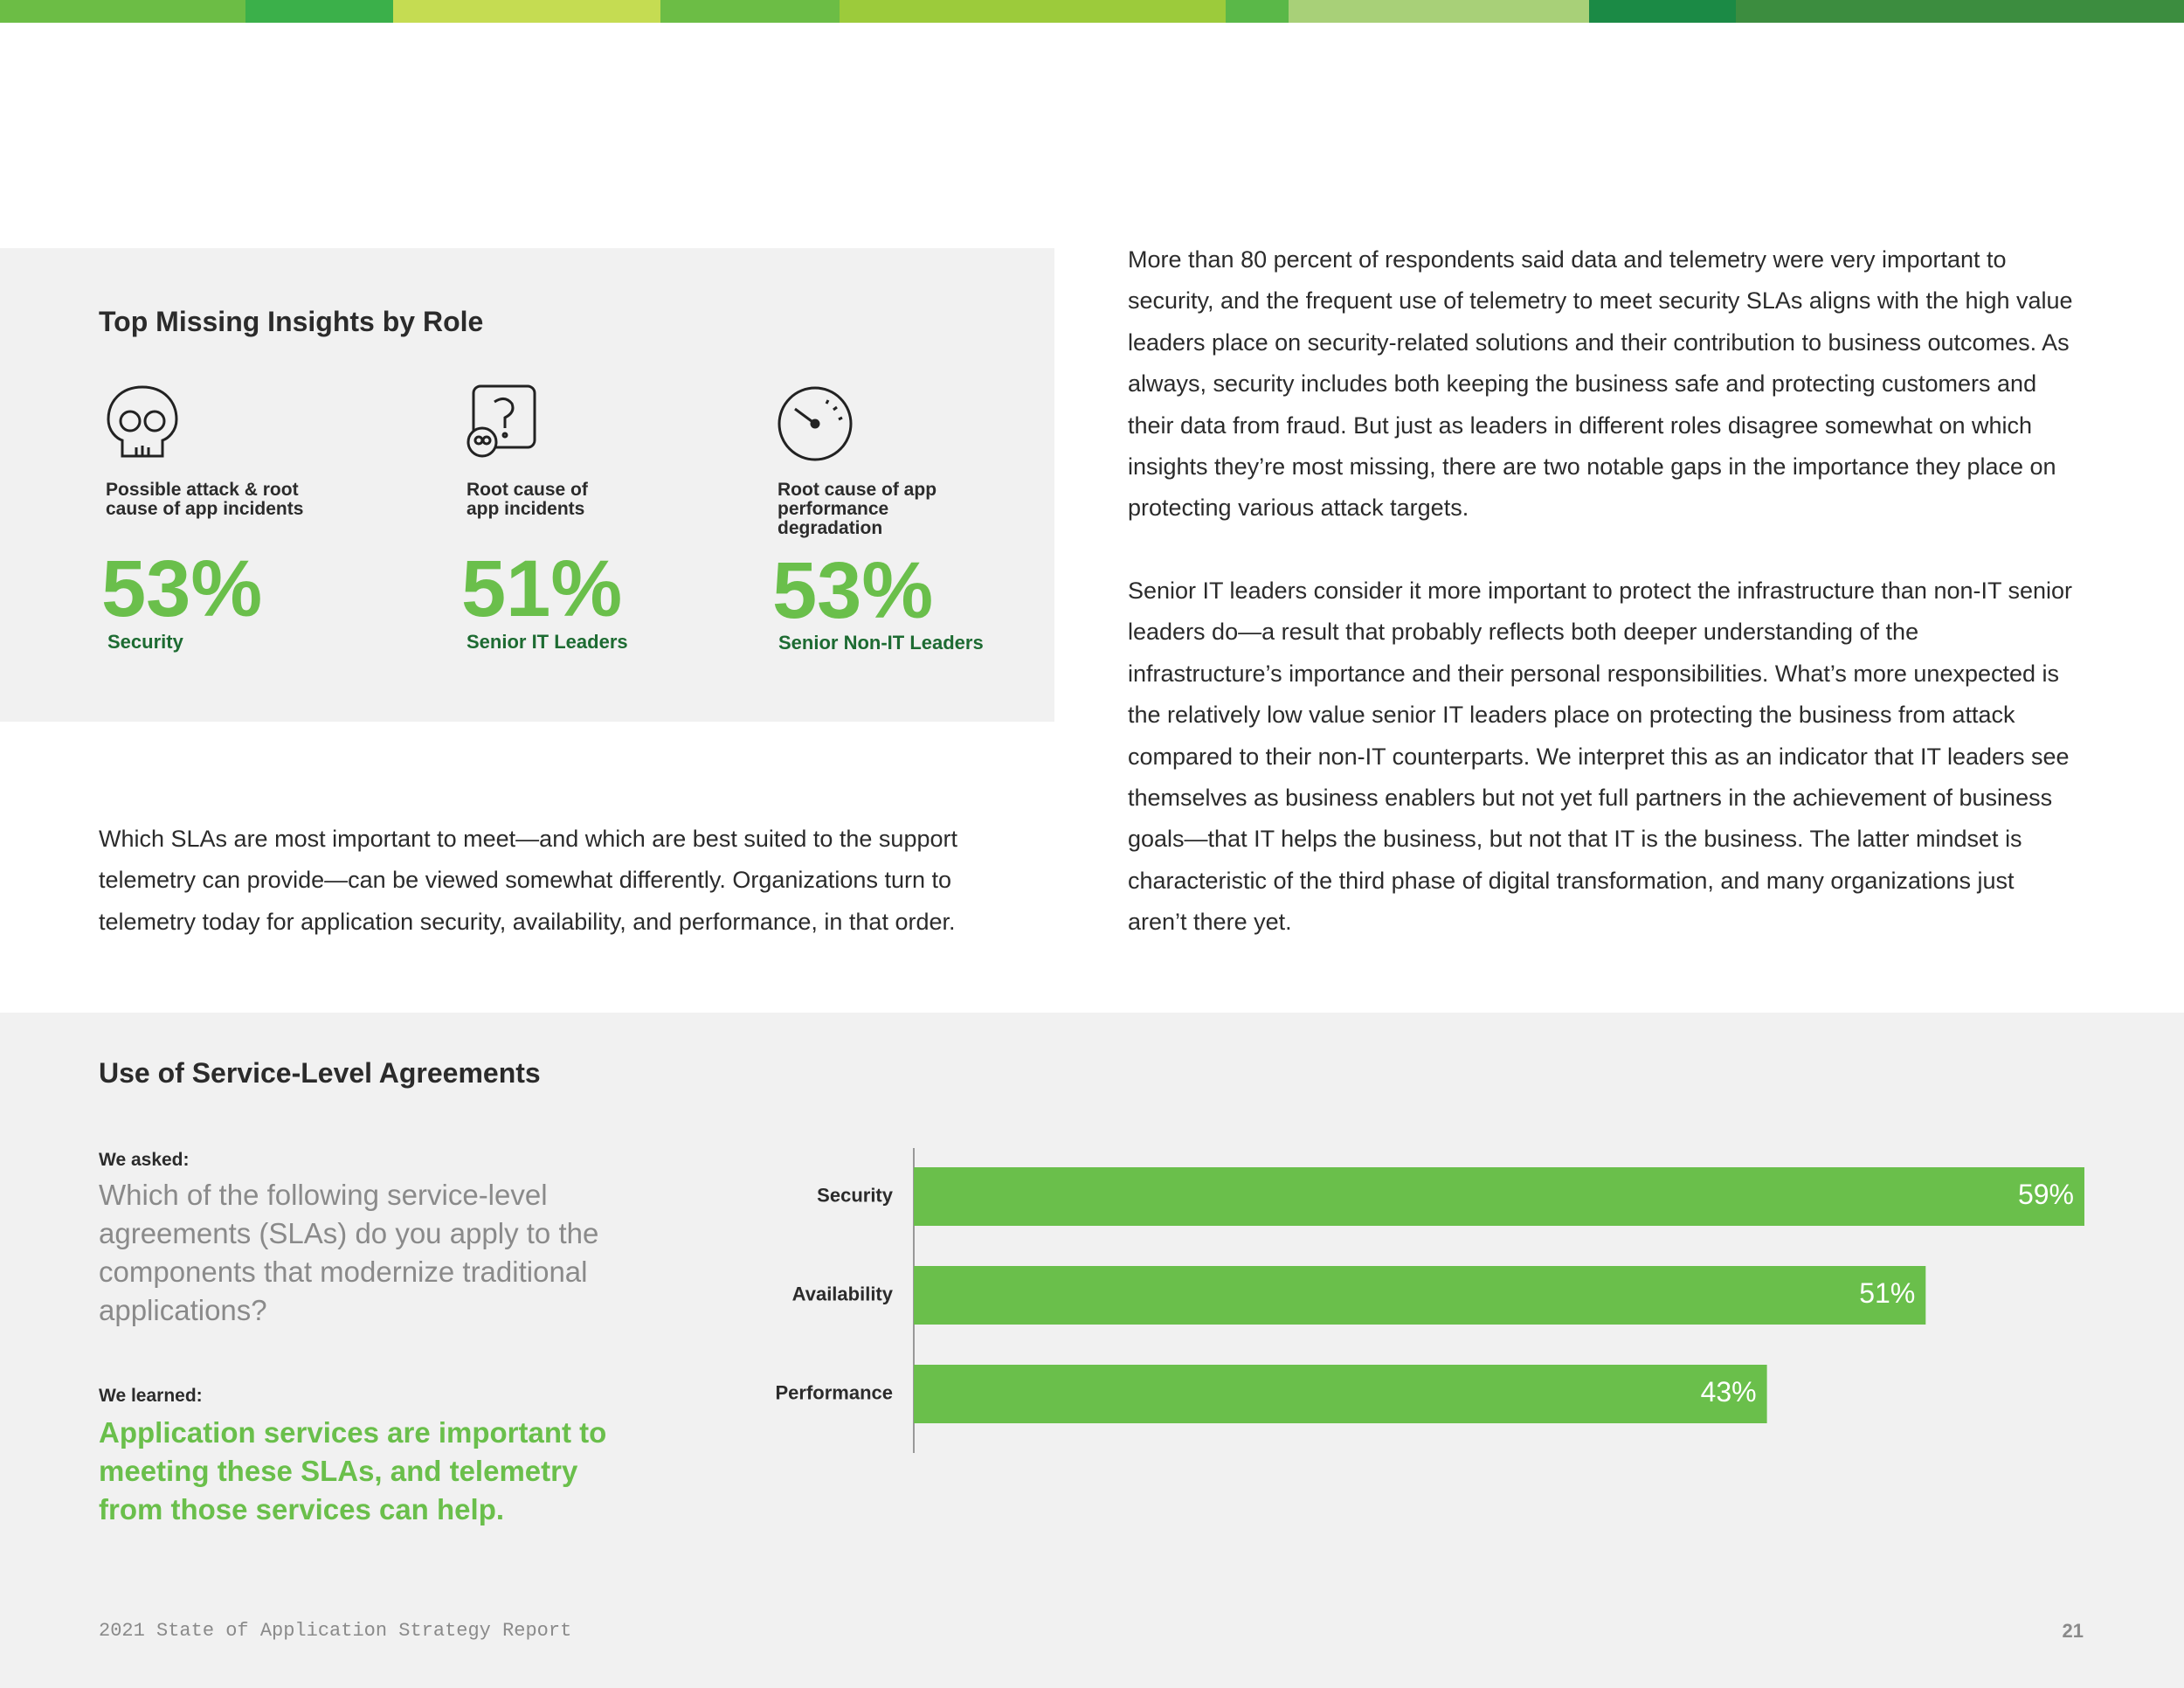  I want to click on insight-role: Senior IT Leaders, so click(547, 642).